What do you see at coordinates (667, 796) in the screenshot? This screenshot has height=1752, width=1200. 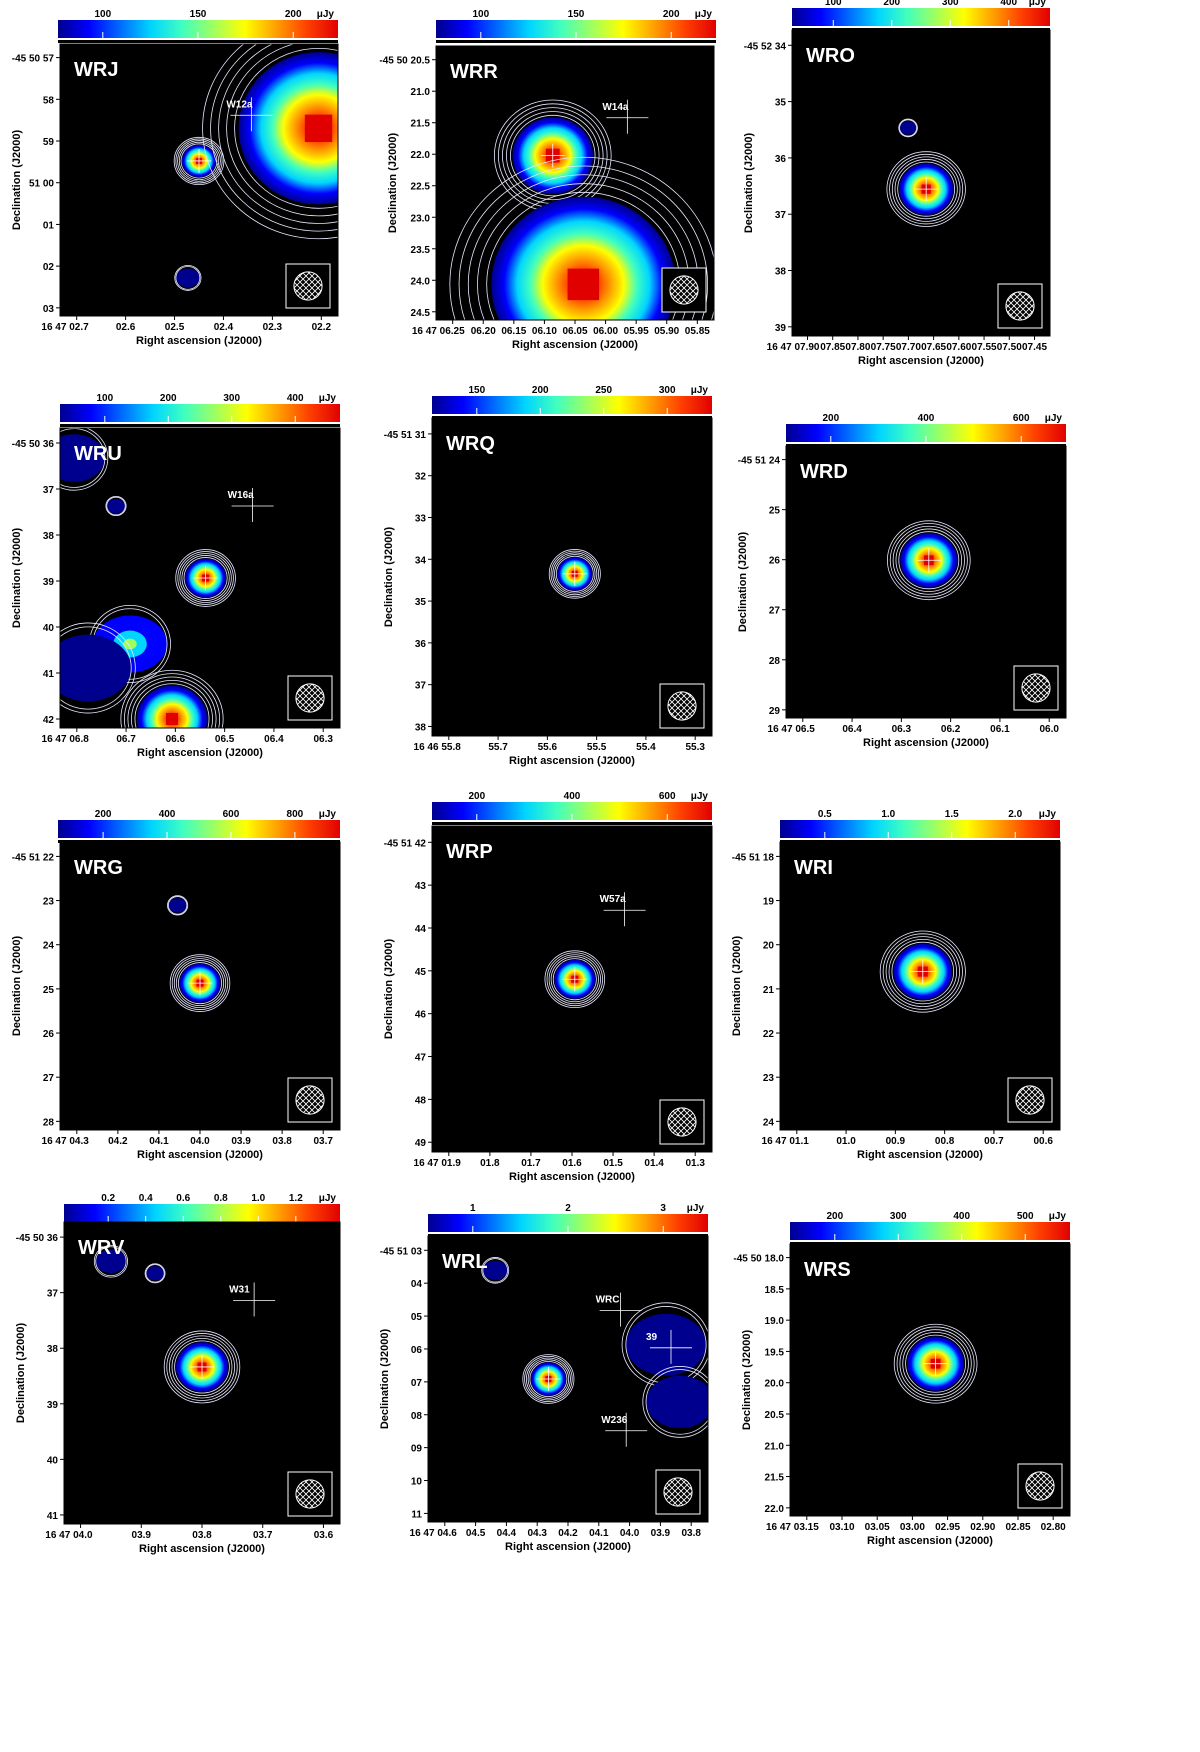 I see `colorbar-tick-label: 600` at bounding box center [667, 796].